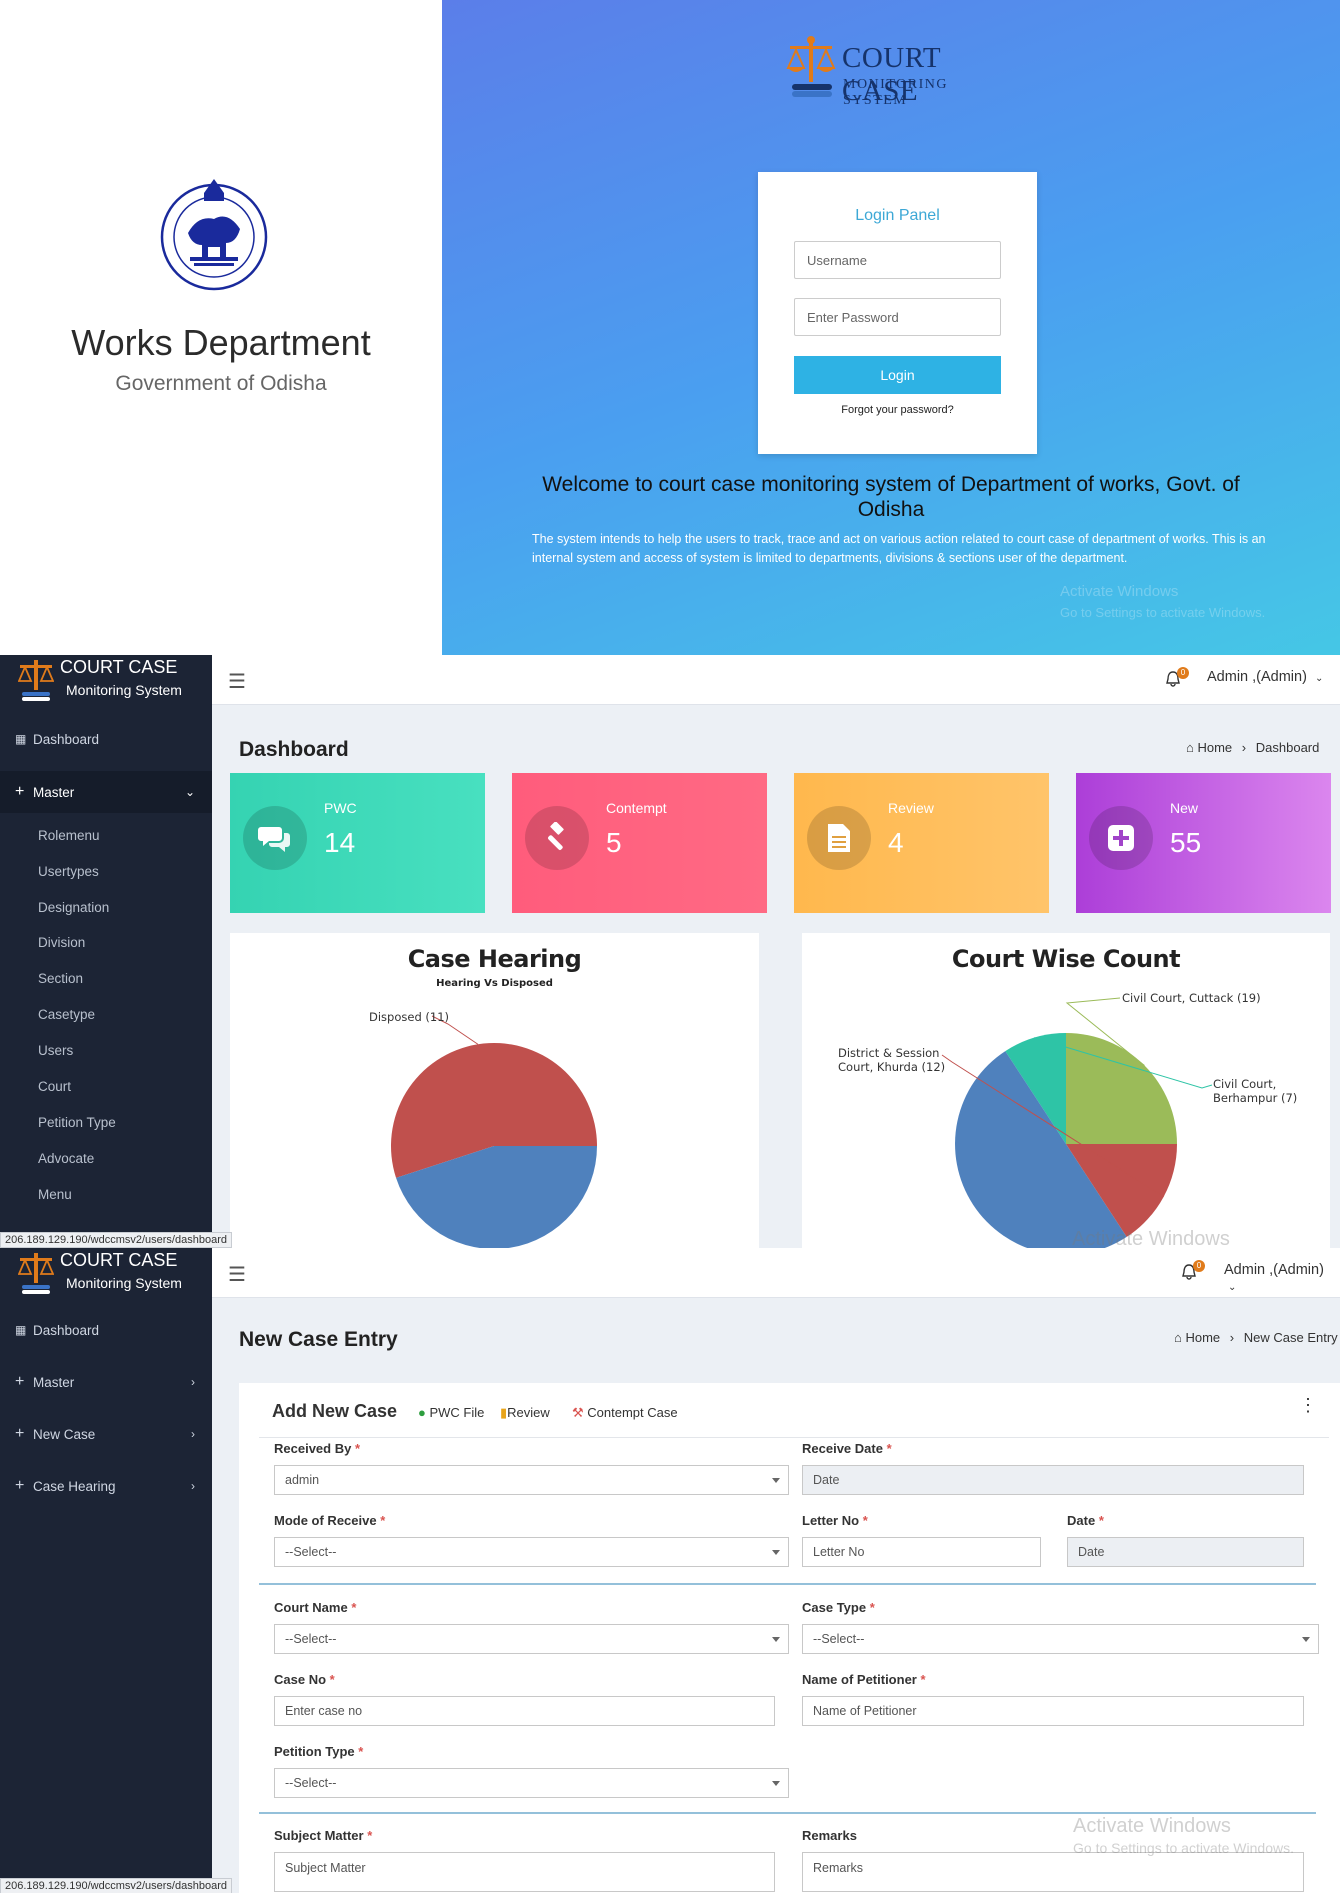  What do you see at coordinates (896, 842) in the screenshot?
I see `stat-card-value: 4` at bounding box center [896, 842].